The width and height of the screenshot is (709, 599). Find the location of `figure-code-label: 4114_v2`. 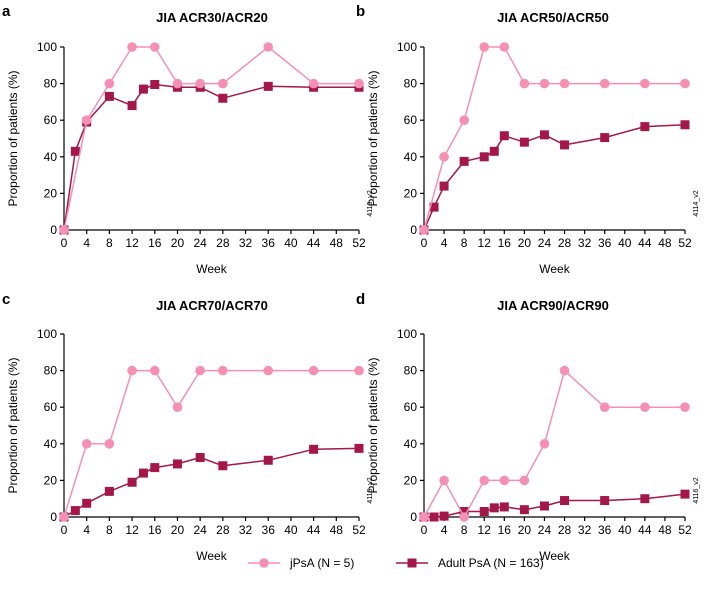

figure-code-label: 4114_v2 is located at coordinates (696, 203).